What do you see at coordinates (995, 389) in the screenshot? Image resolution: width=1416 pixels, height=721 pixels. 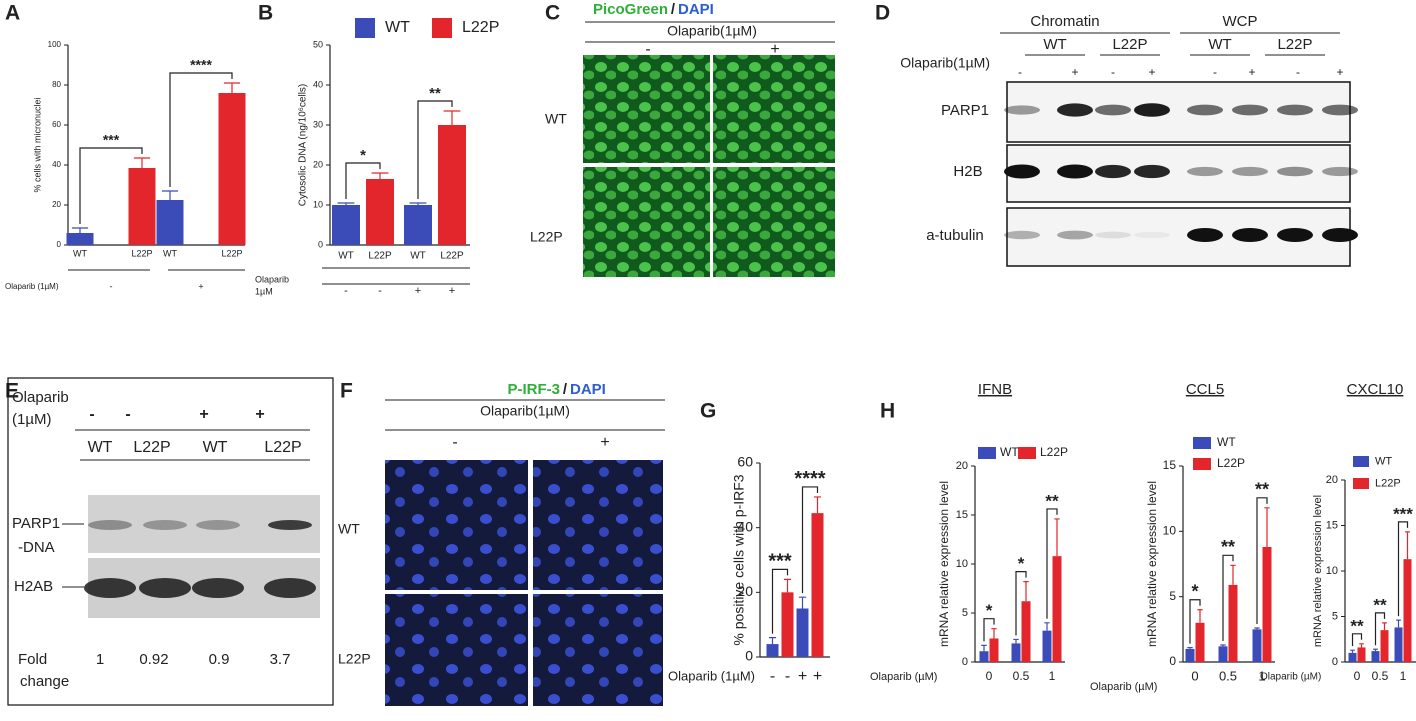 I see `chart-title: IFNB` at bounding box center [995, 389].